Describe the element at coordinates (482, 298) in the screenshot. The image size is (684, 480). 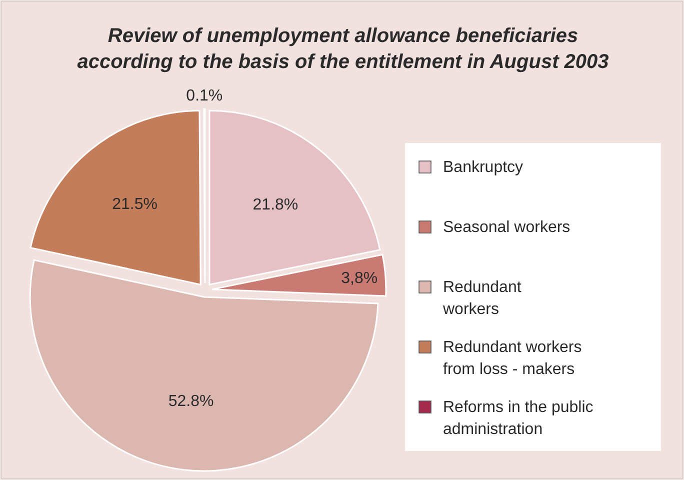
I see `legend-label: Redundant workers` at that location.